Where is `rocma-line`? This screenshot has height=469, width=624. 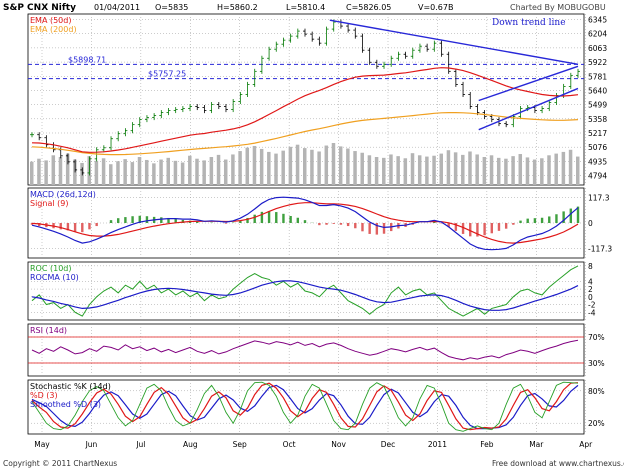
rocma-line is located at coordinates (305, 295).